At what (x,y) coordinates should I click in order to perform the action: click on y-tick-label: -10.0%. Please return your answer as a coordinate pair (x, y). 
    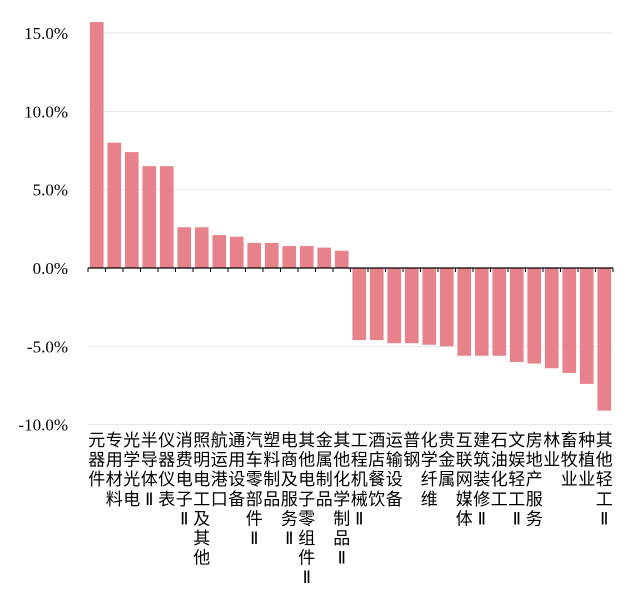
    Looking at the image, I should click on (43, 425).